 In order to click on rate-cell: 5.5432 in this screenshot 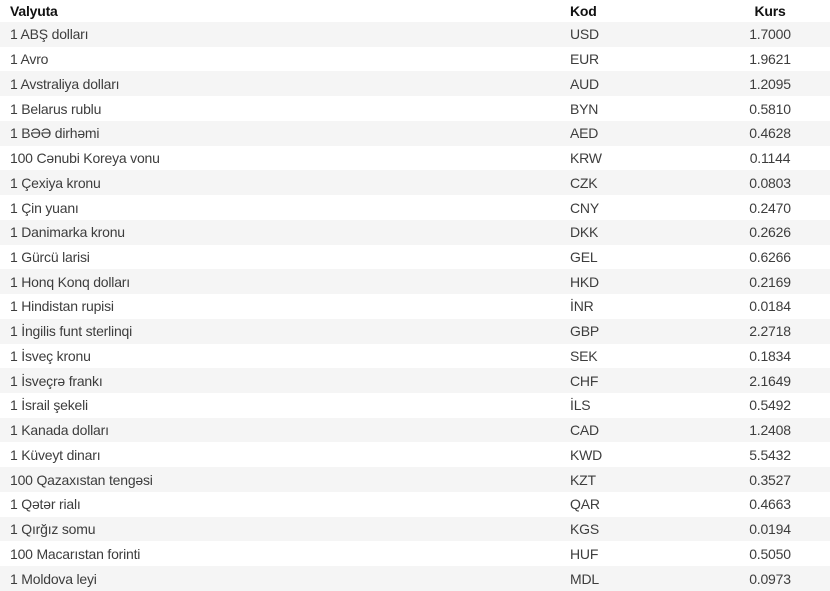, I will do `click(770, 454)`.